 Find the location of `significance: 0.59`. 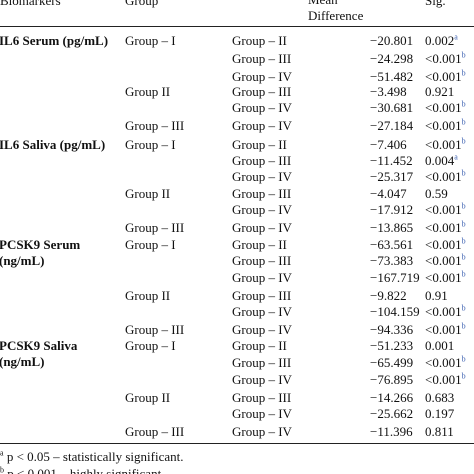

significance: 0.59 is located at coordinates (436, 193).